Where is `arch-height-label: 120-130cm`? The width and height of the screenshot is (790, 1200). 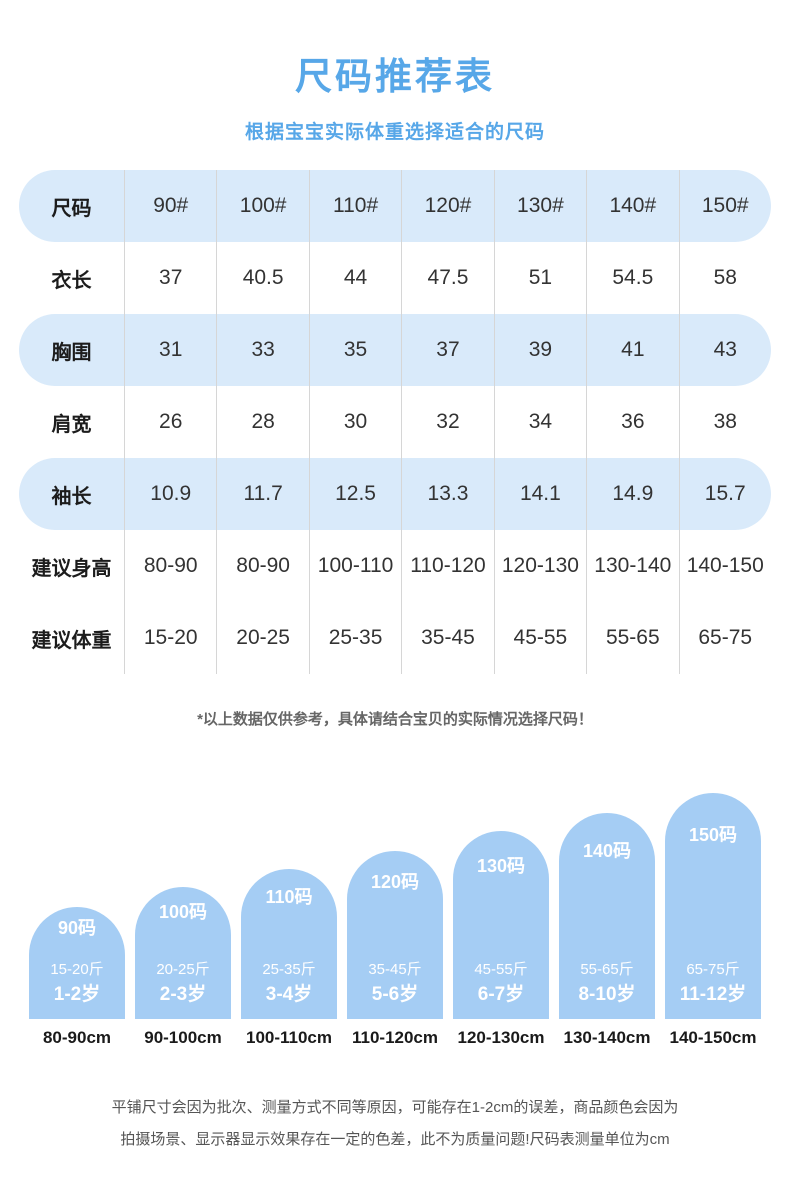 arch-height-label: 120-130cm is located at coordinates (501, 1037).